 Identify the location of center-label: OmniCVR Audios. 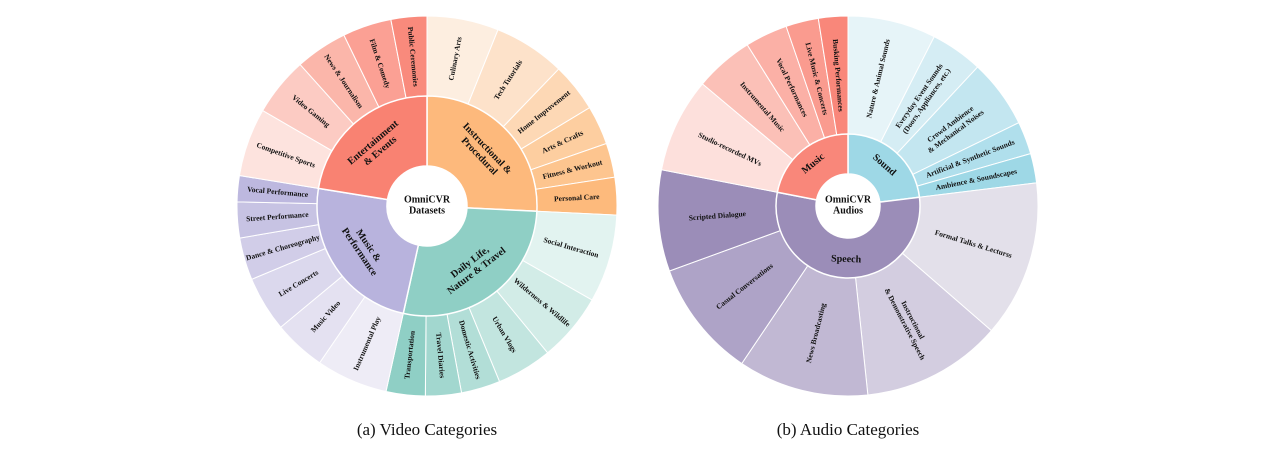
(848, 206).